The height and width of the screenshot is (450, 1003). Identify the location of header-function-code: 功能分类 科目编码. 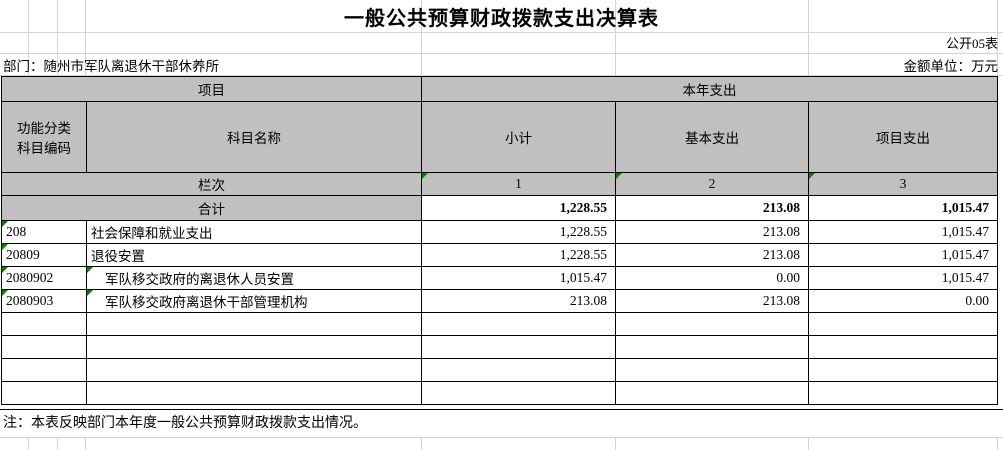
(44, 137).